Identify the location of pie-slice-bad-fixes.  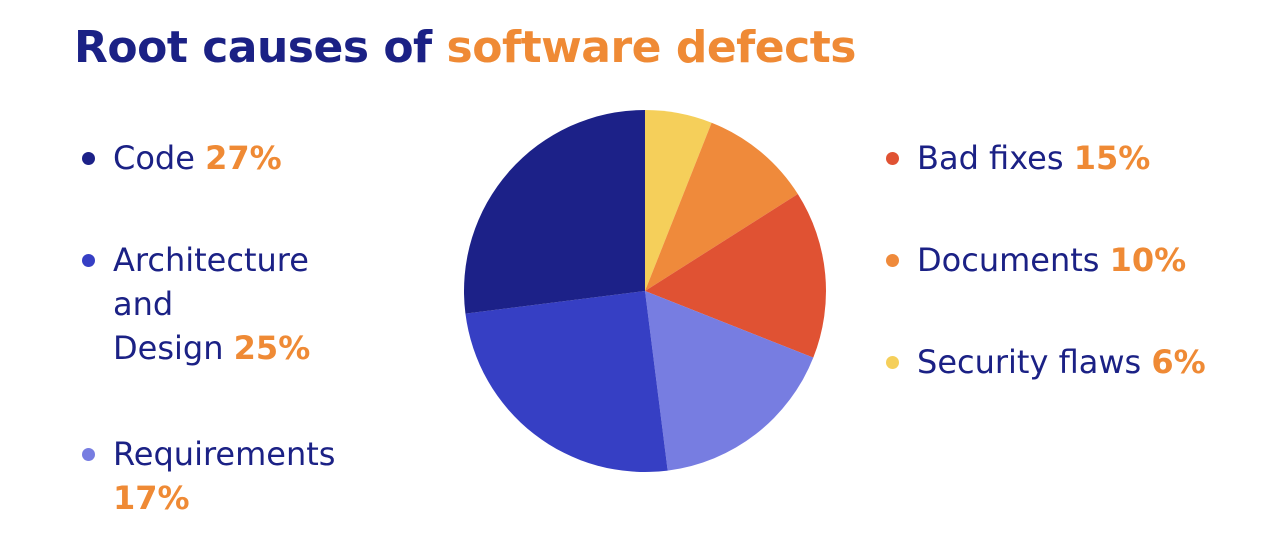
(735, 276).